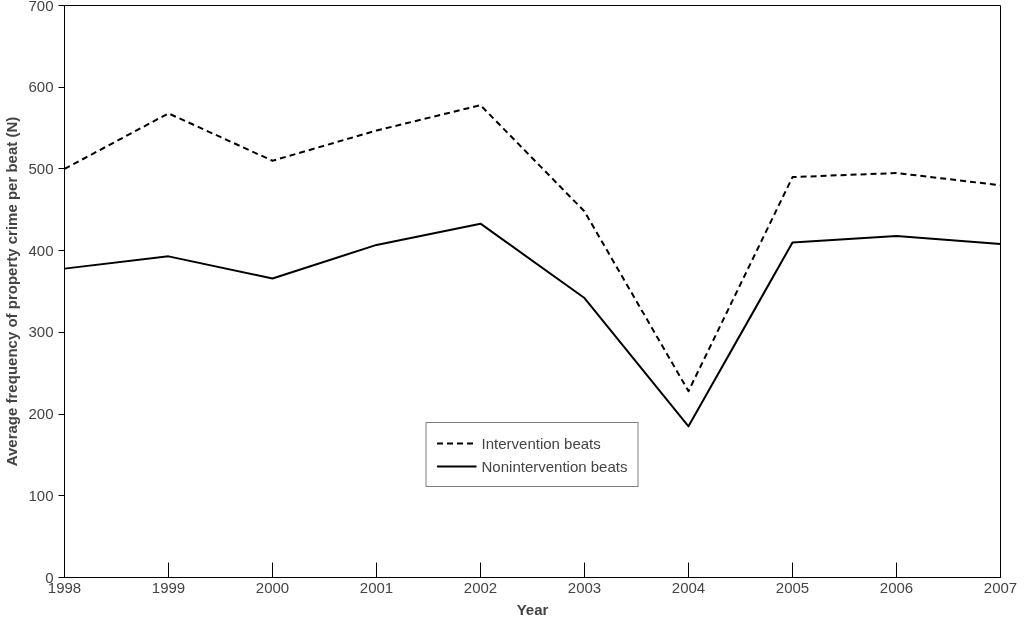  What do you see at coordinates (584, 587) in the screenshot?
I see `x-tick-label: 2003` at bounding box center [584, 587].